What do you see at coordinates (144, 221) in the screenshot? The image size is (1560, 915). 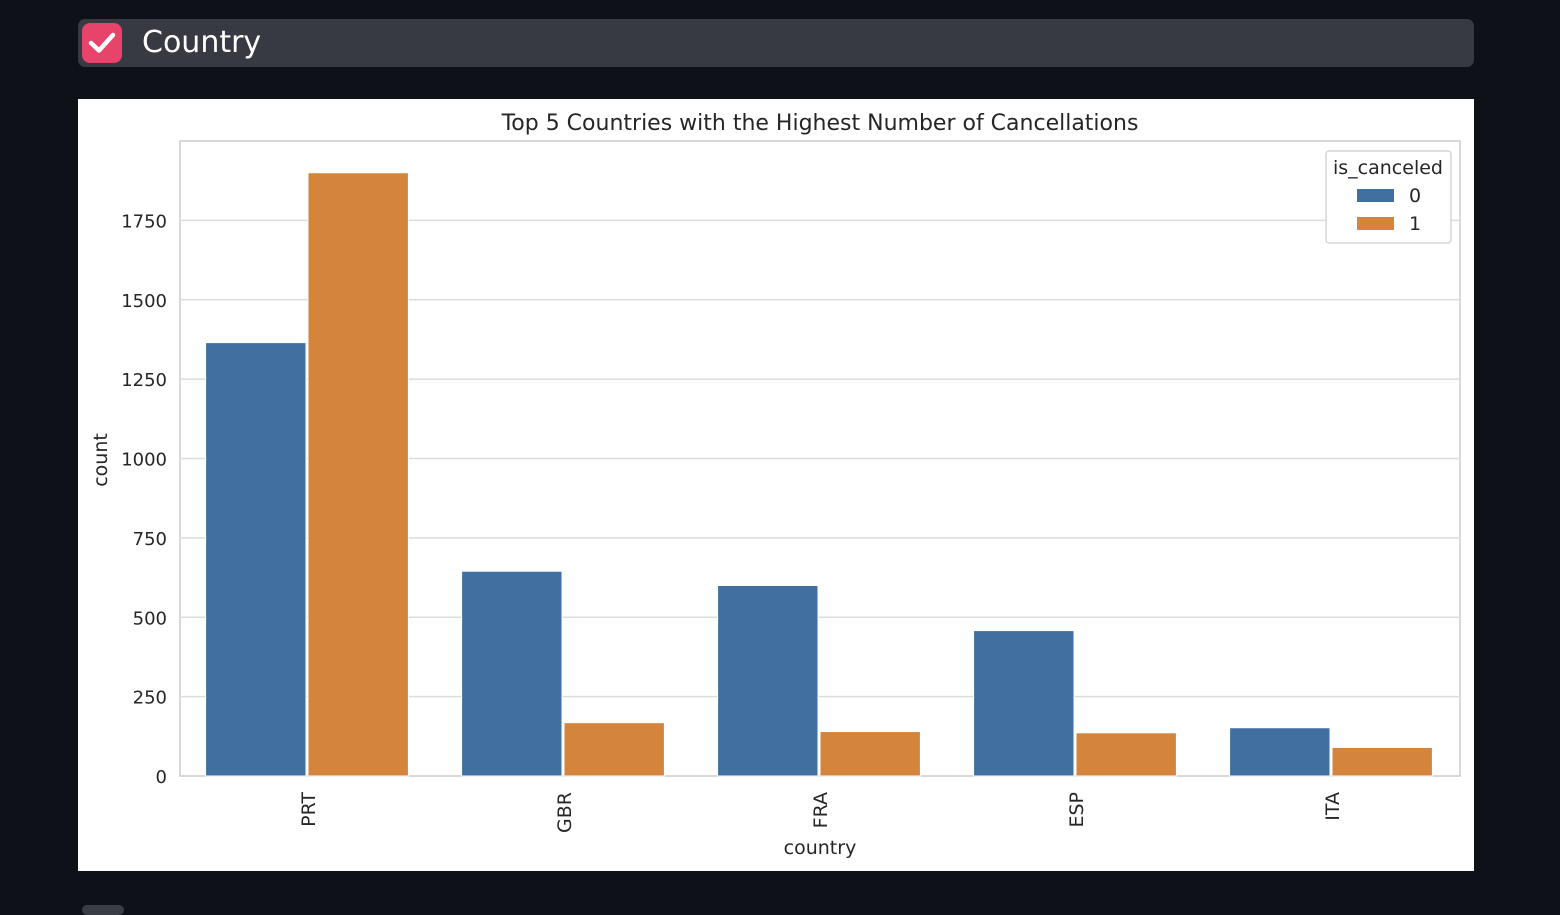 I see `y-tick-label: 1750` at bounding box center [144, 221].